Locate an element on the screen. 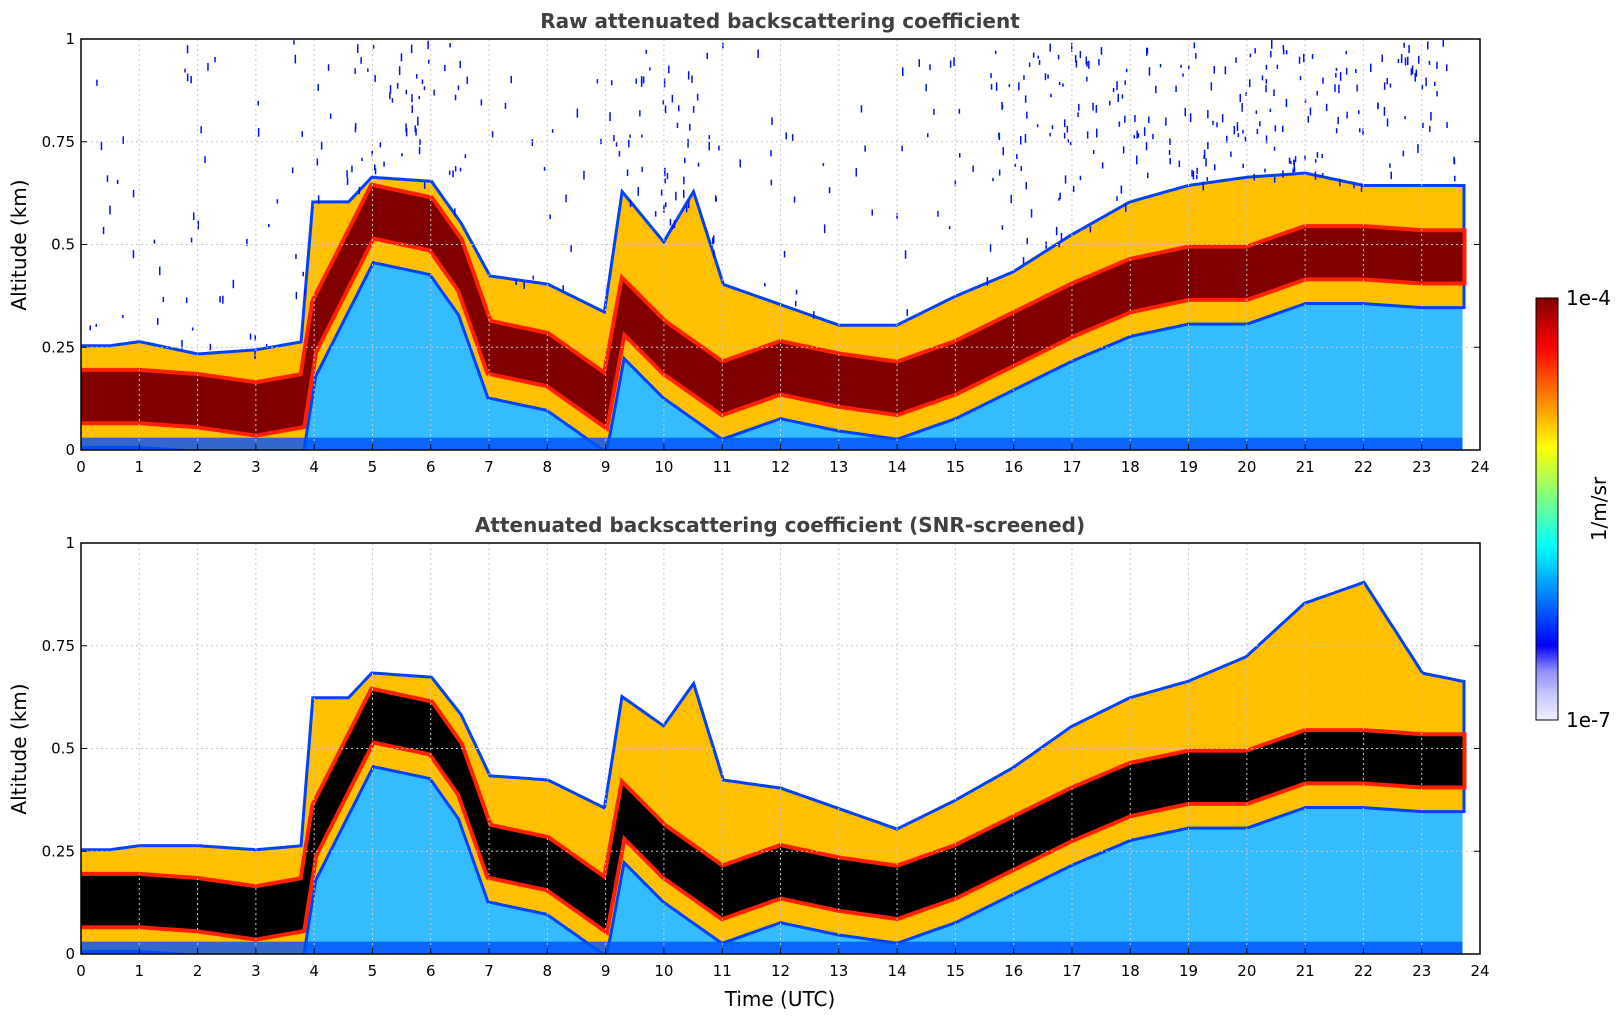 This screenshot has width=1621, height=1020. colorbar: 1e-4 1e-7 1/m/sr is located at coordinates (1573, 509).